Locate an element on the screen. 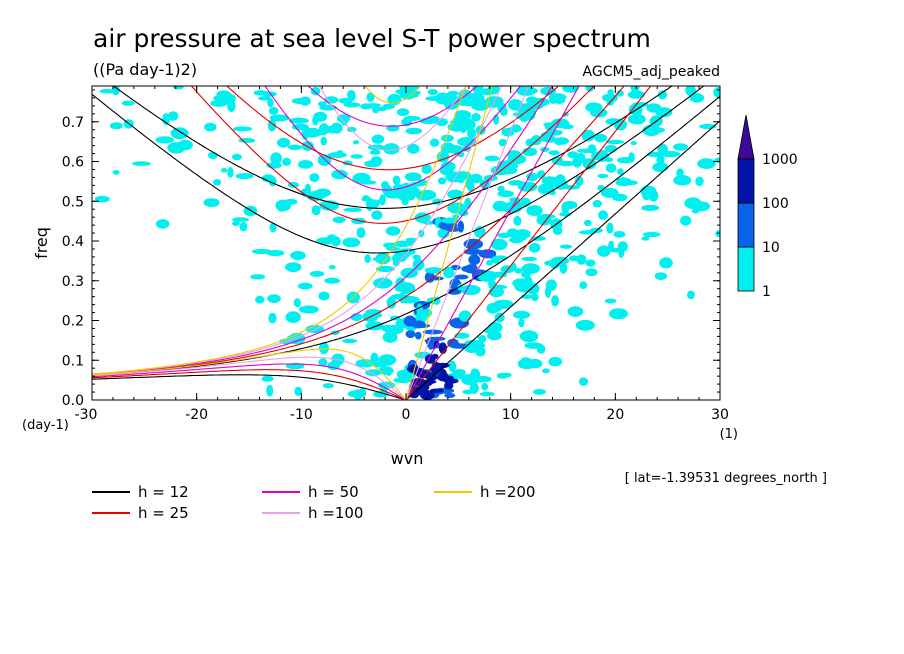 This screenshot has height=654, width=904. x-axis-label: wvn is located at coordinates (407, 458).